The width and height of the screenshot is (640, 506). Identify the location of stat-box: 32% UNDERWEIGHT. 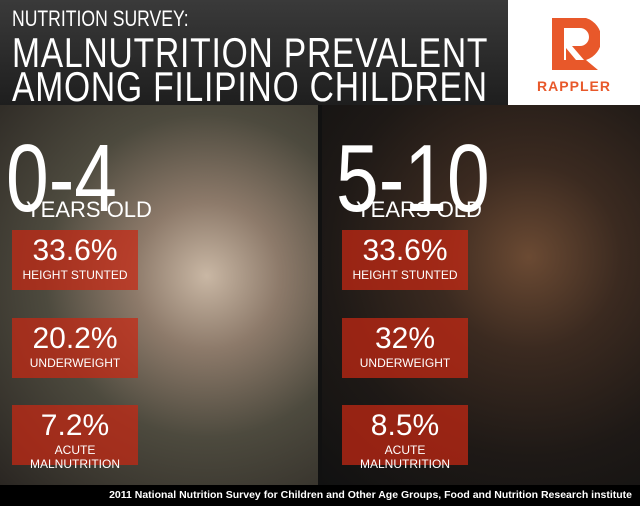
(405, 348).